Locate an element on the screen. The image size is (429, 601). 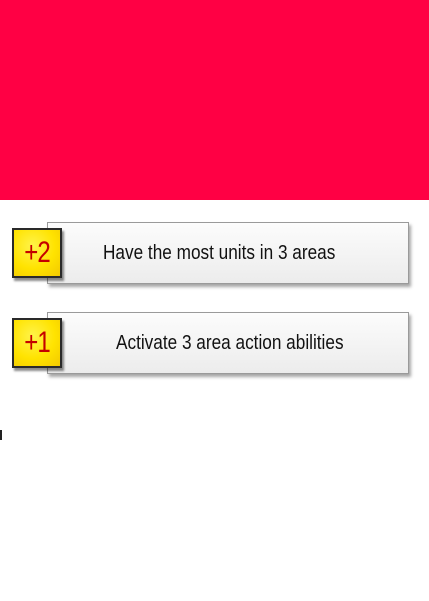
points-value: +1 is located at coordinates (37, 342).